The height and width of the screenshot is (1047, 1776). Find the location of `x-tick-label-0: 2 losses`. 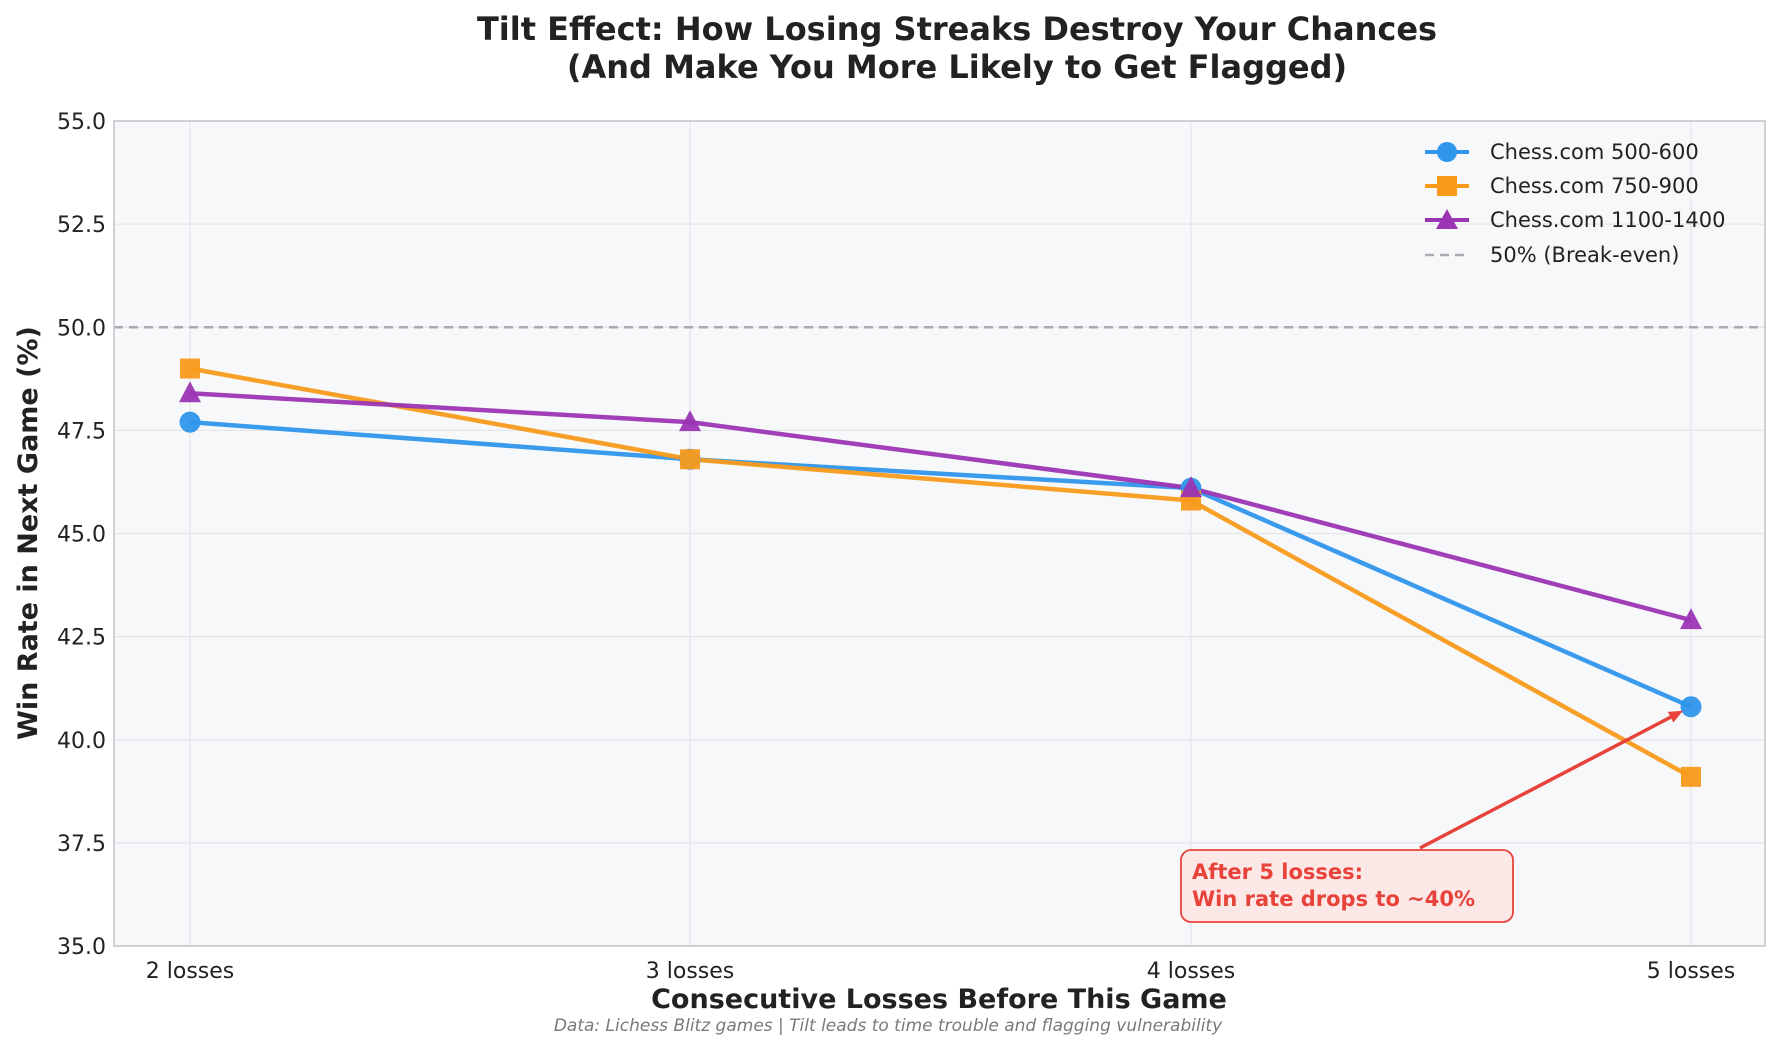

x-tick-label-0: 2 losses is located at coordinates (190, 971).